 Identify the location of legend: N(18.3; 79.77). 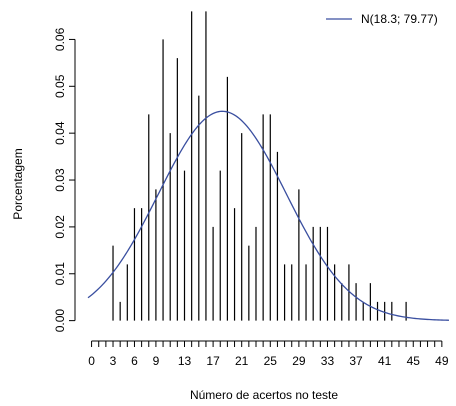
(382, 19).